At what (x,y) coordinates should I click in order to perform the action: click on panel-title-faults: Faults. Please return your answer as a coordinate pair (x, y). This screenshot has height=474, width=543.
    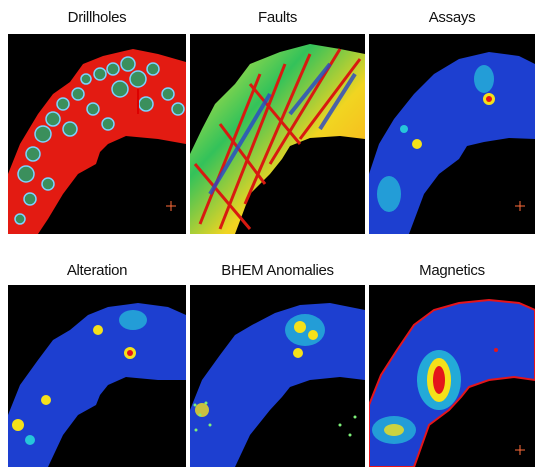
    Looking at the image, I should click on (277, 17).